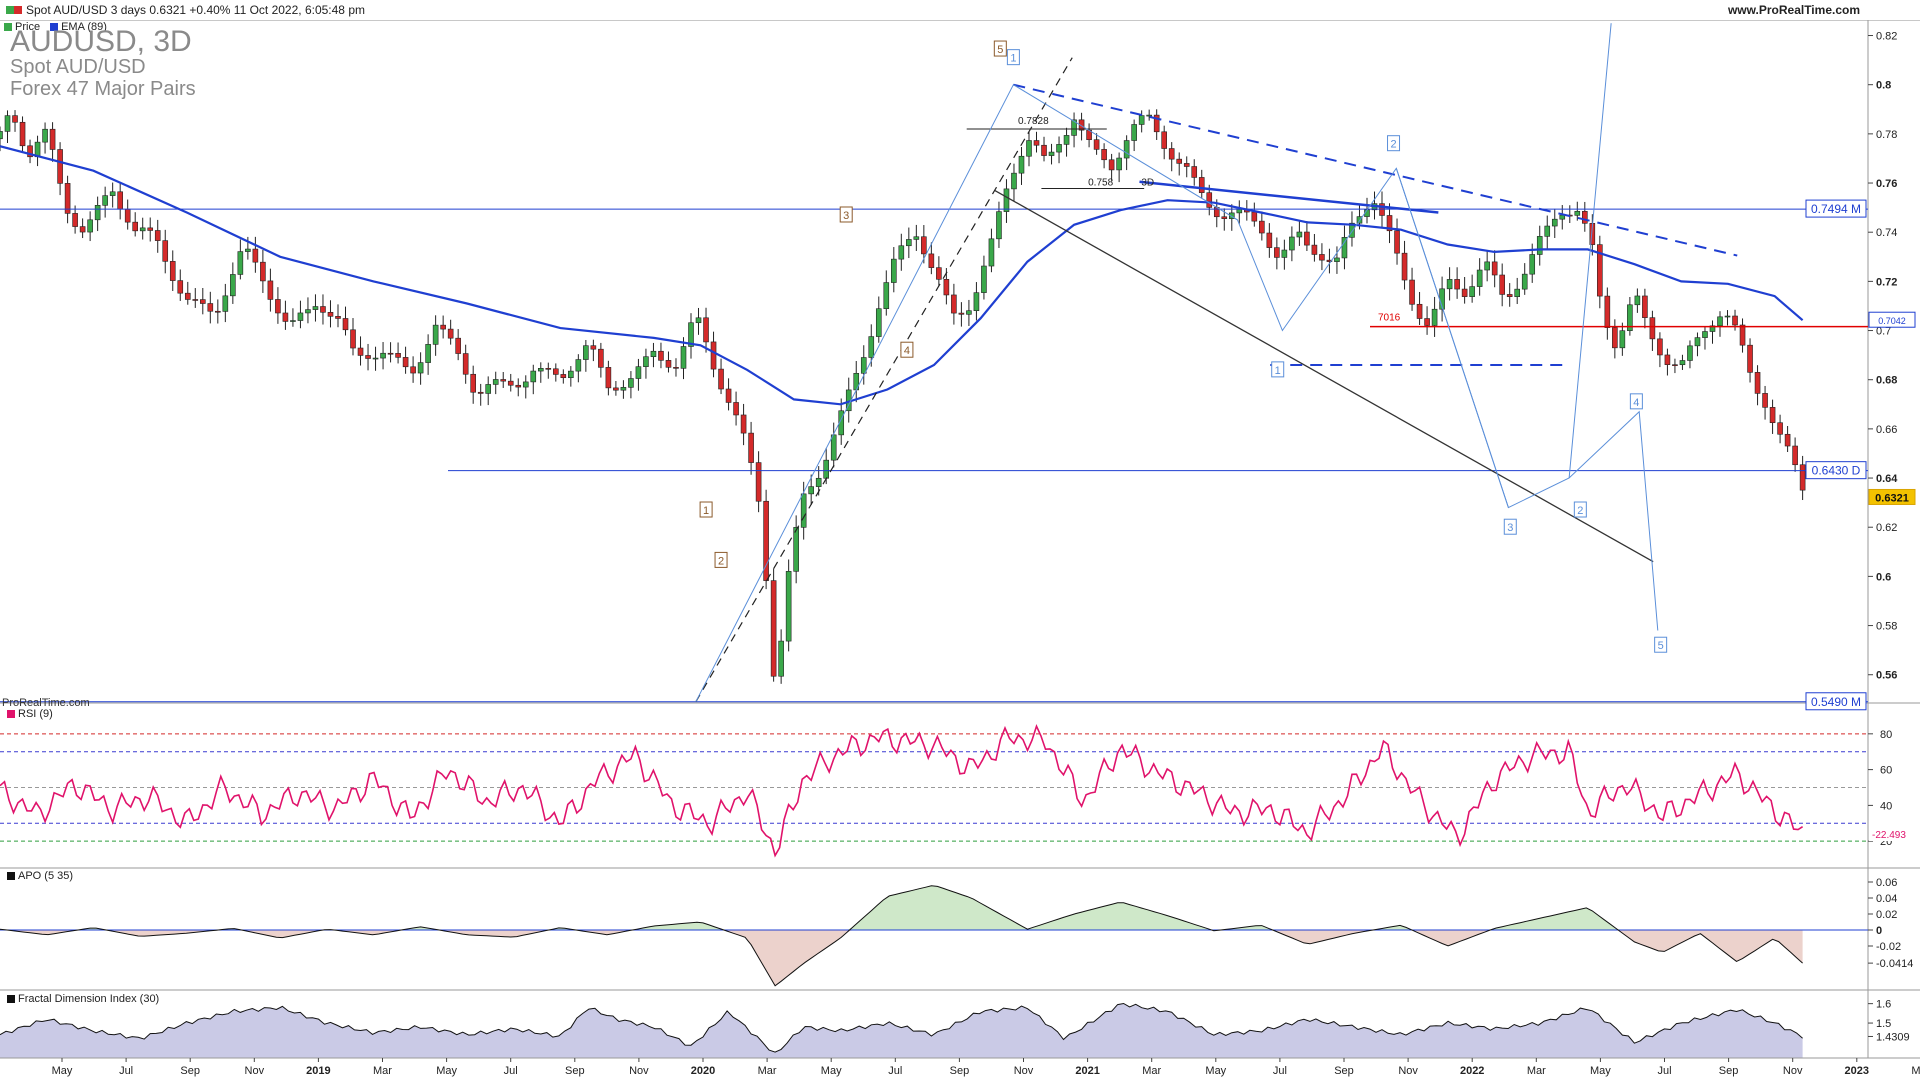 The width and height of the screenshot is (1920, 1080). I want to click on level-label-3: 7016, so click(1389, 318).